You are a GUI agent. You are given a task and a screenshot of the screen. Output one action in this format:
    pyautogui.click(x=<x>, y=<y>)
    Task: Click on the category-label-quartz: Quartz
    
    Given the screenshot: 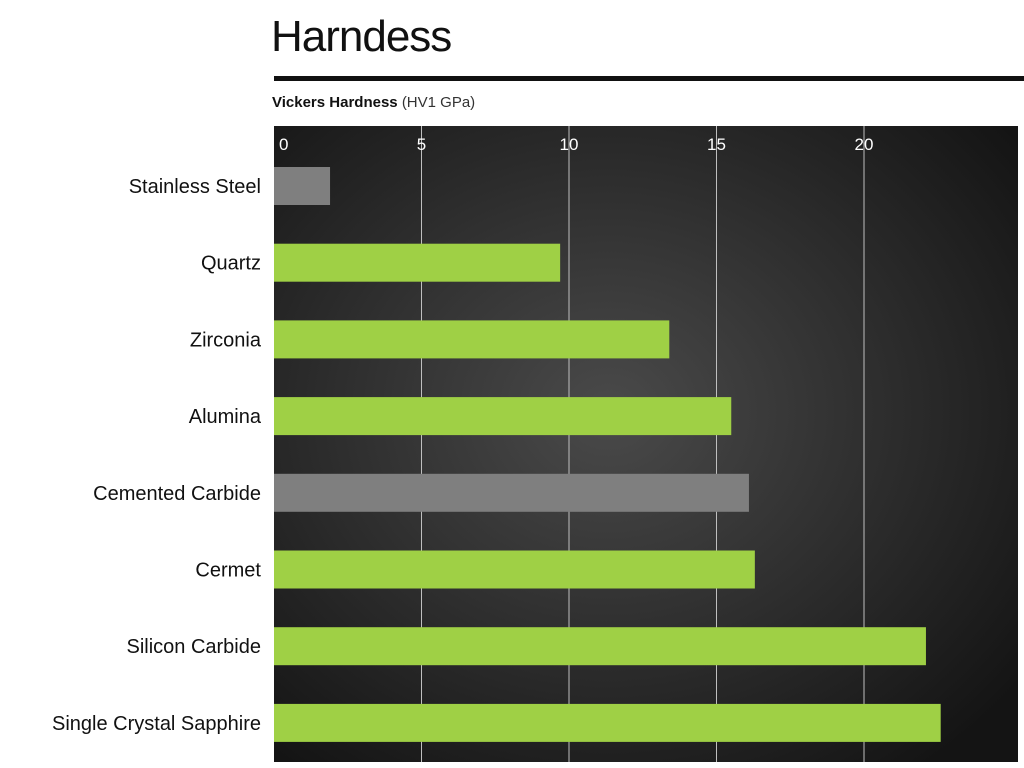 What is the action you would take?
    pyautogui.click(x=231, y=264)
    